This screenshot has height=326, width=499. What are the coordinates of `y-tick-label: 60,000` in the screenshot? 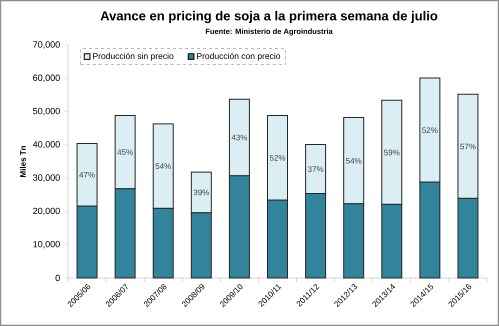 It's located at (46, 78).